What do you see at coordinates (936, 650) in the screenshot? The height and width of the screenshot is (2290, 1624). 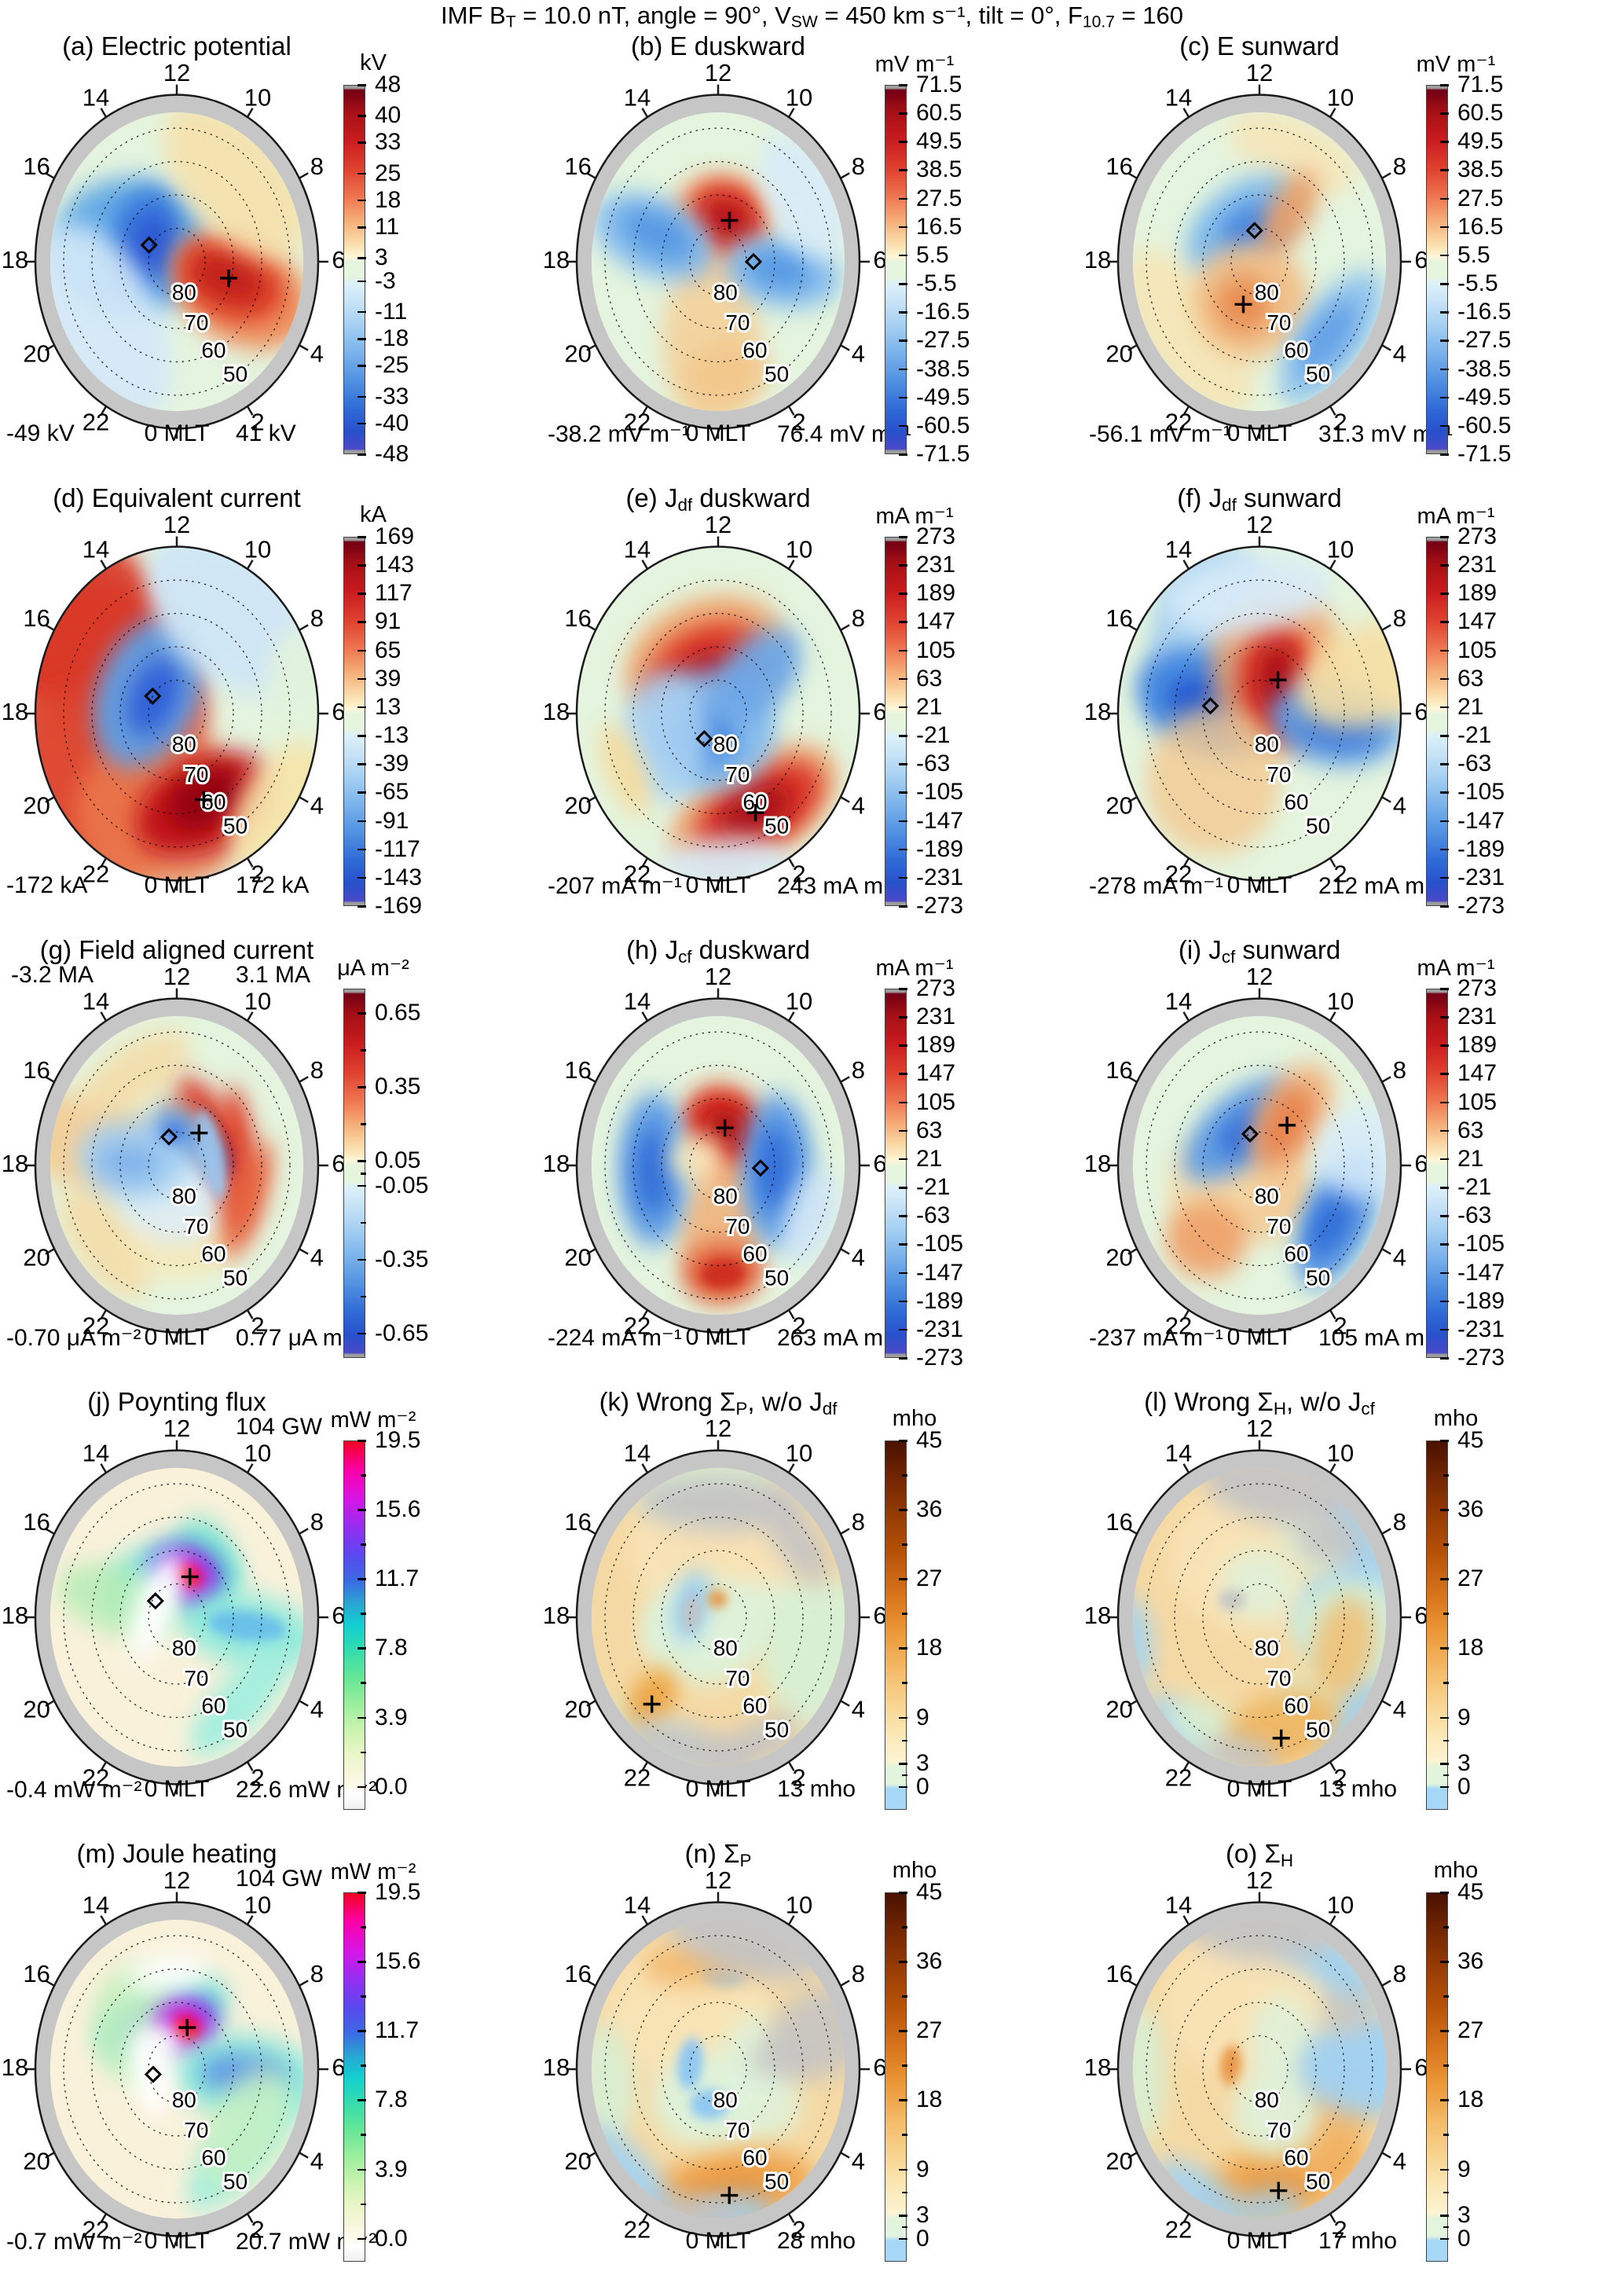 I see `colorbar-tick-label: 105` at bounding box center [936, 650].